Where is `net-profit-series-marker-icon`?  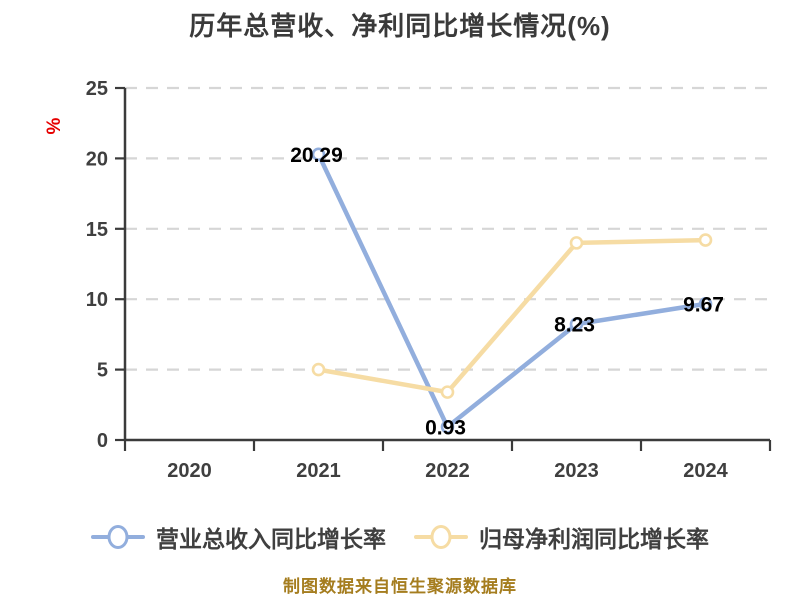
net-profit-series-marker-icon is located at coordinates (441, 537).